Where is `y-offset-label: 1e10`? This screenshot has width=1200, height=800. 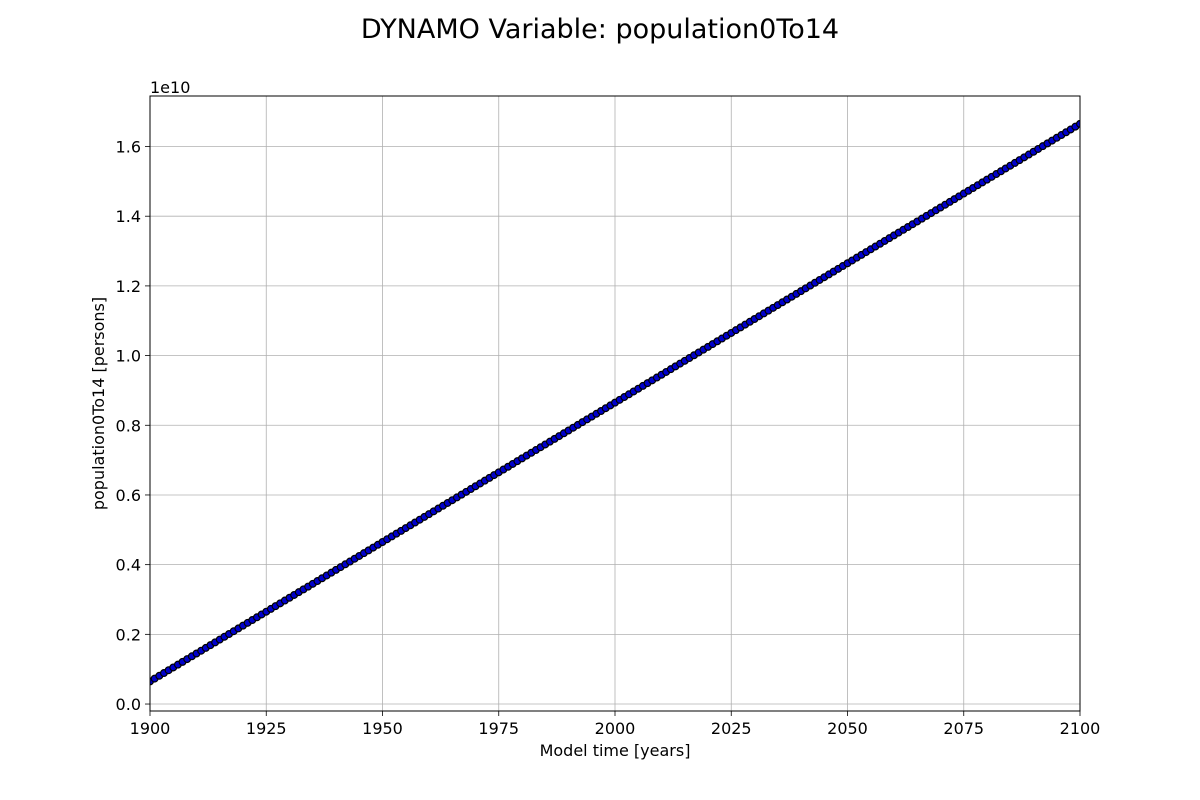
y-offset-label: 1e10 is located at coordinates (170, 87).